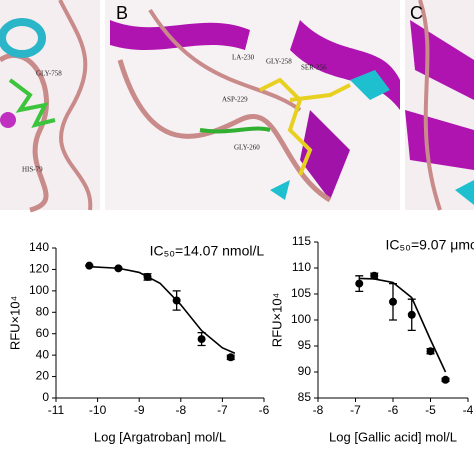  Describe the element at coordinates (39, 247) in the screenshot. I see `y-tick-label: 140` at that location.